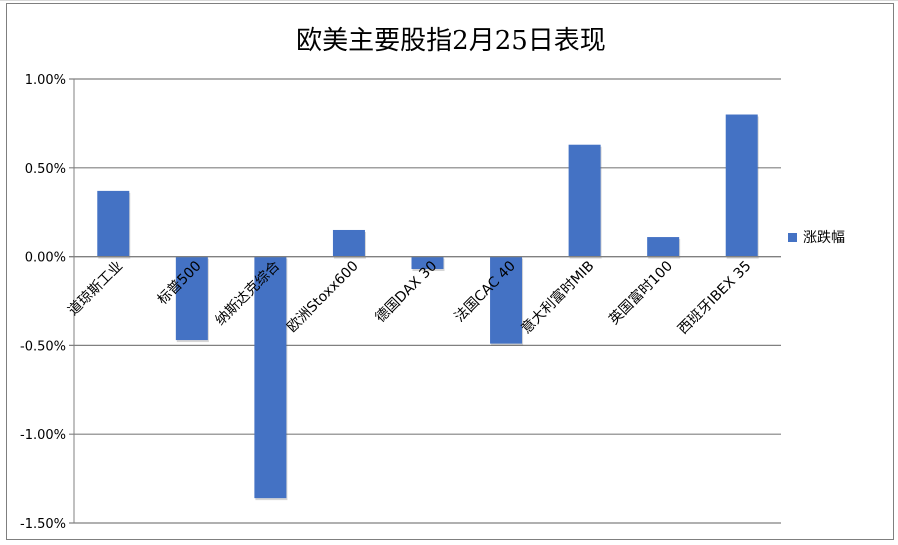 Image resolution: width=898 pixels, height=545 pixels. Describe the element at coordinates (449, 0) in the screenshot. I see `sheet-gridline-top` at that location.